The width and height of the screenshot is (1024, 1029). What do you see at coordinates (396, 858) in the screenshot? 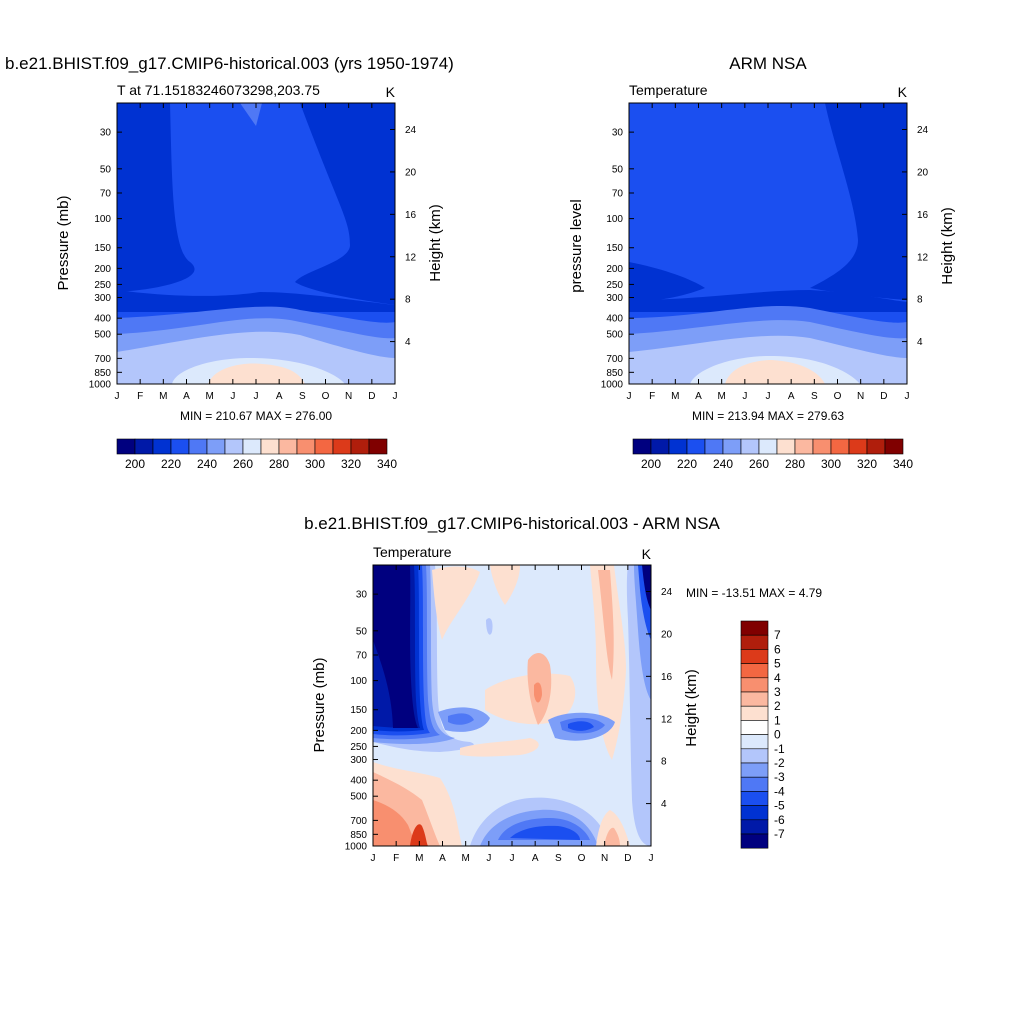
I see `x-tick-label: F` at bounding box center [396, 858].